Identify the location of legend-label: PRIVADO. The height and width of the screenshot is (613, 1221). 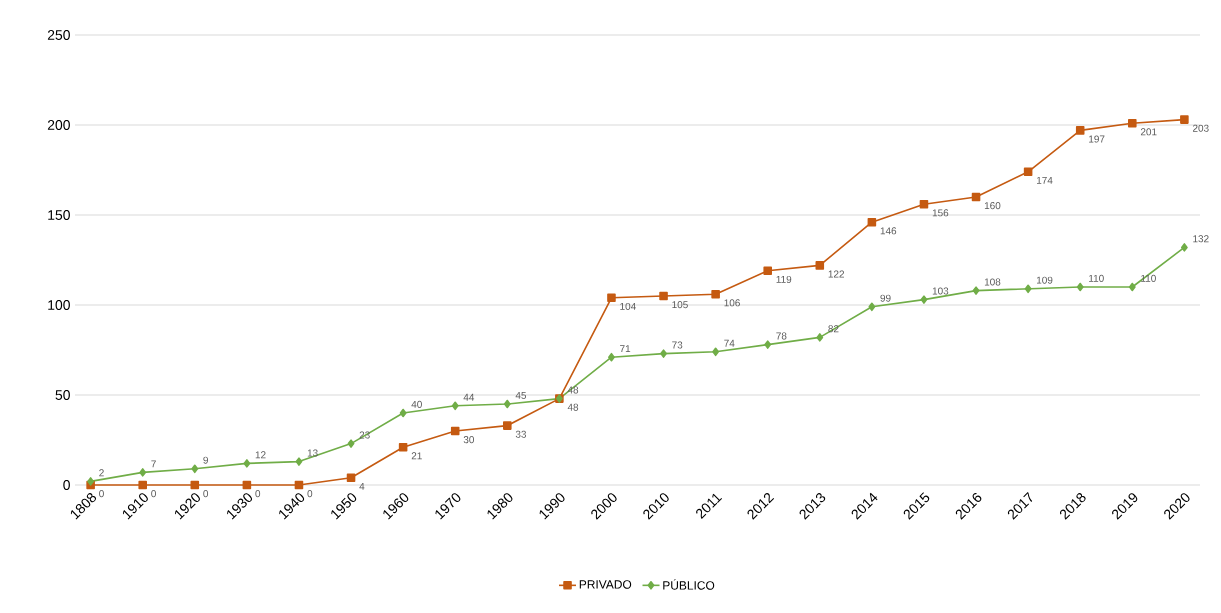
(605, 584).